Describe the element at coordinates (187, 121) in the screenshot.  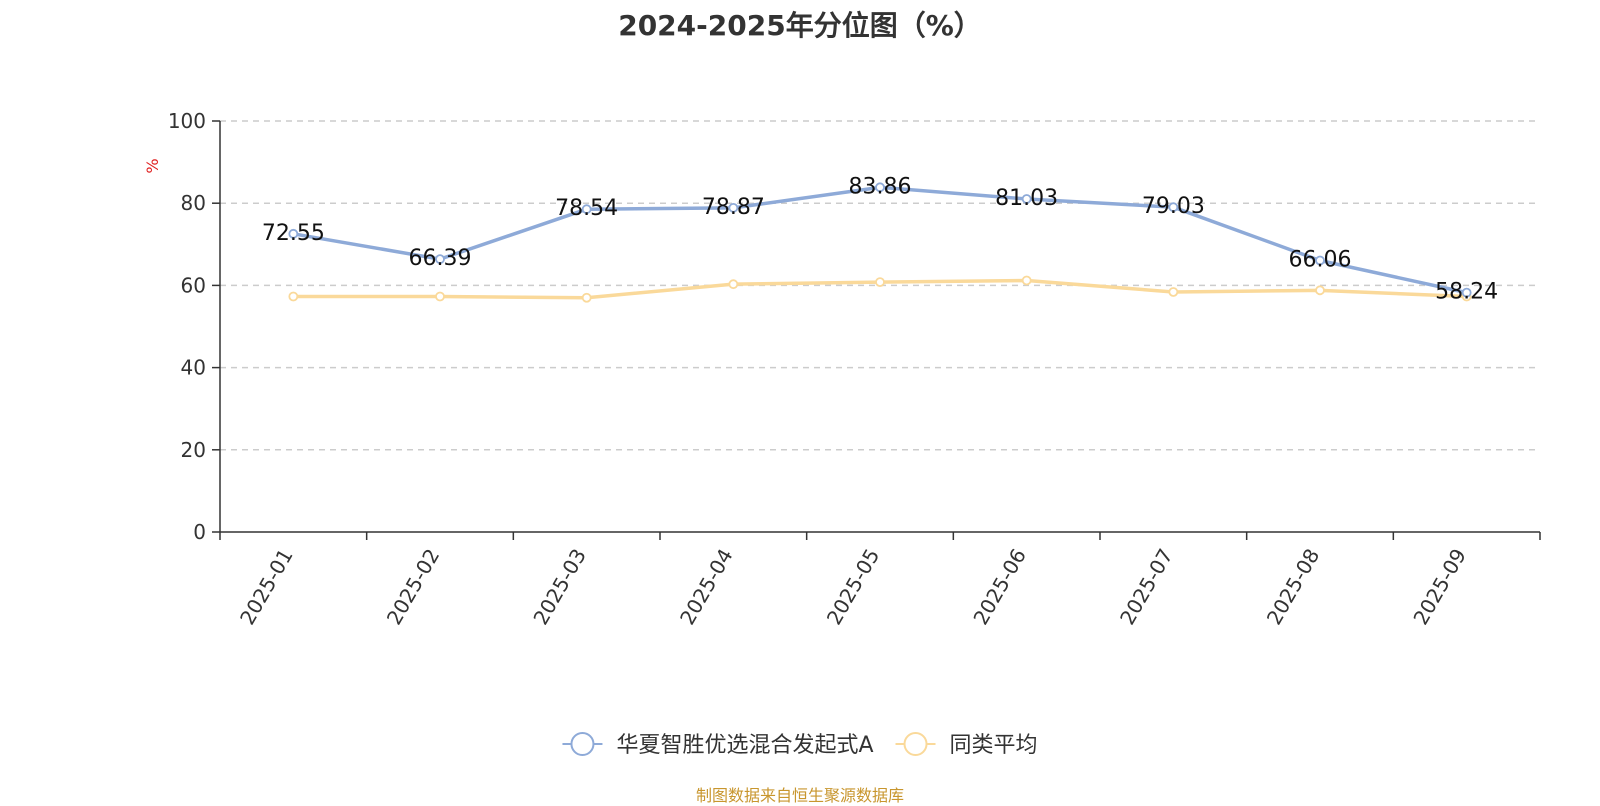
I see `y-tick-label: 100` at that location.